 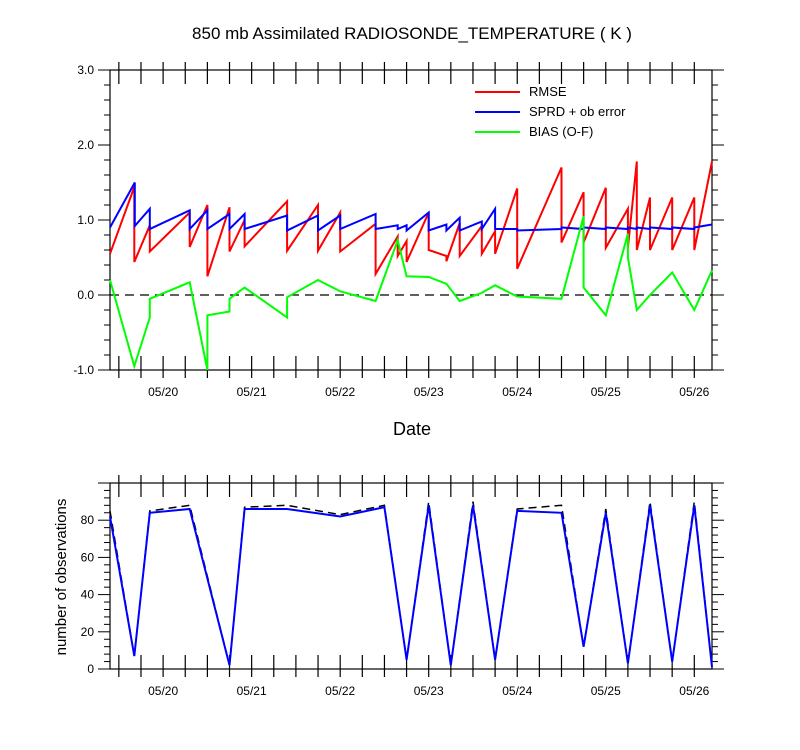 What do you see at coordinates (412, 429) in the screenshot?
I see `x-axis-title: Date` at bounding box center [412, 429].